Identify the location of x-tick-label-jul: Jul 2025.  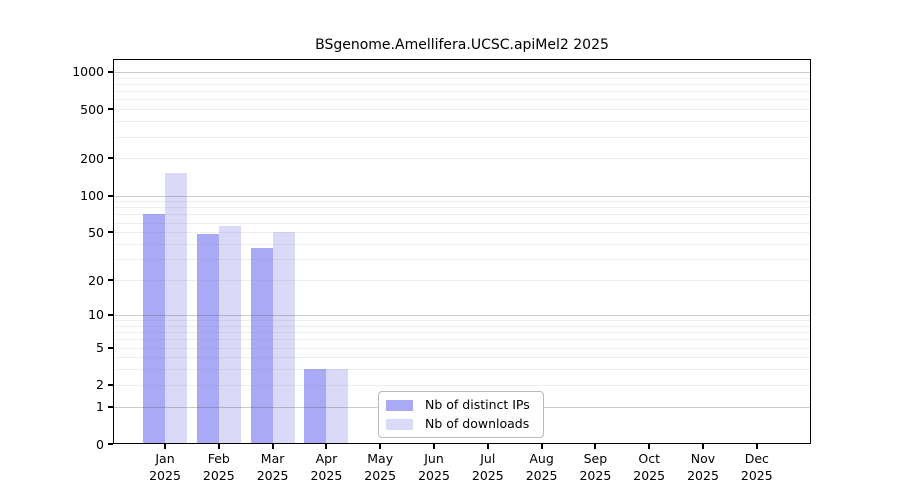
(487, 467).